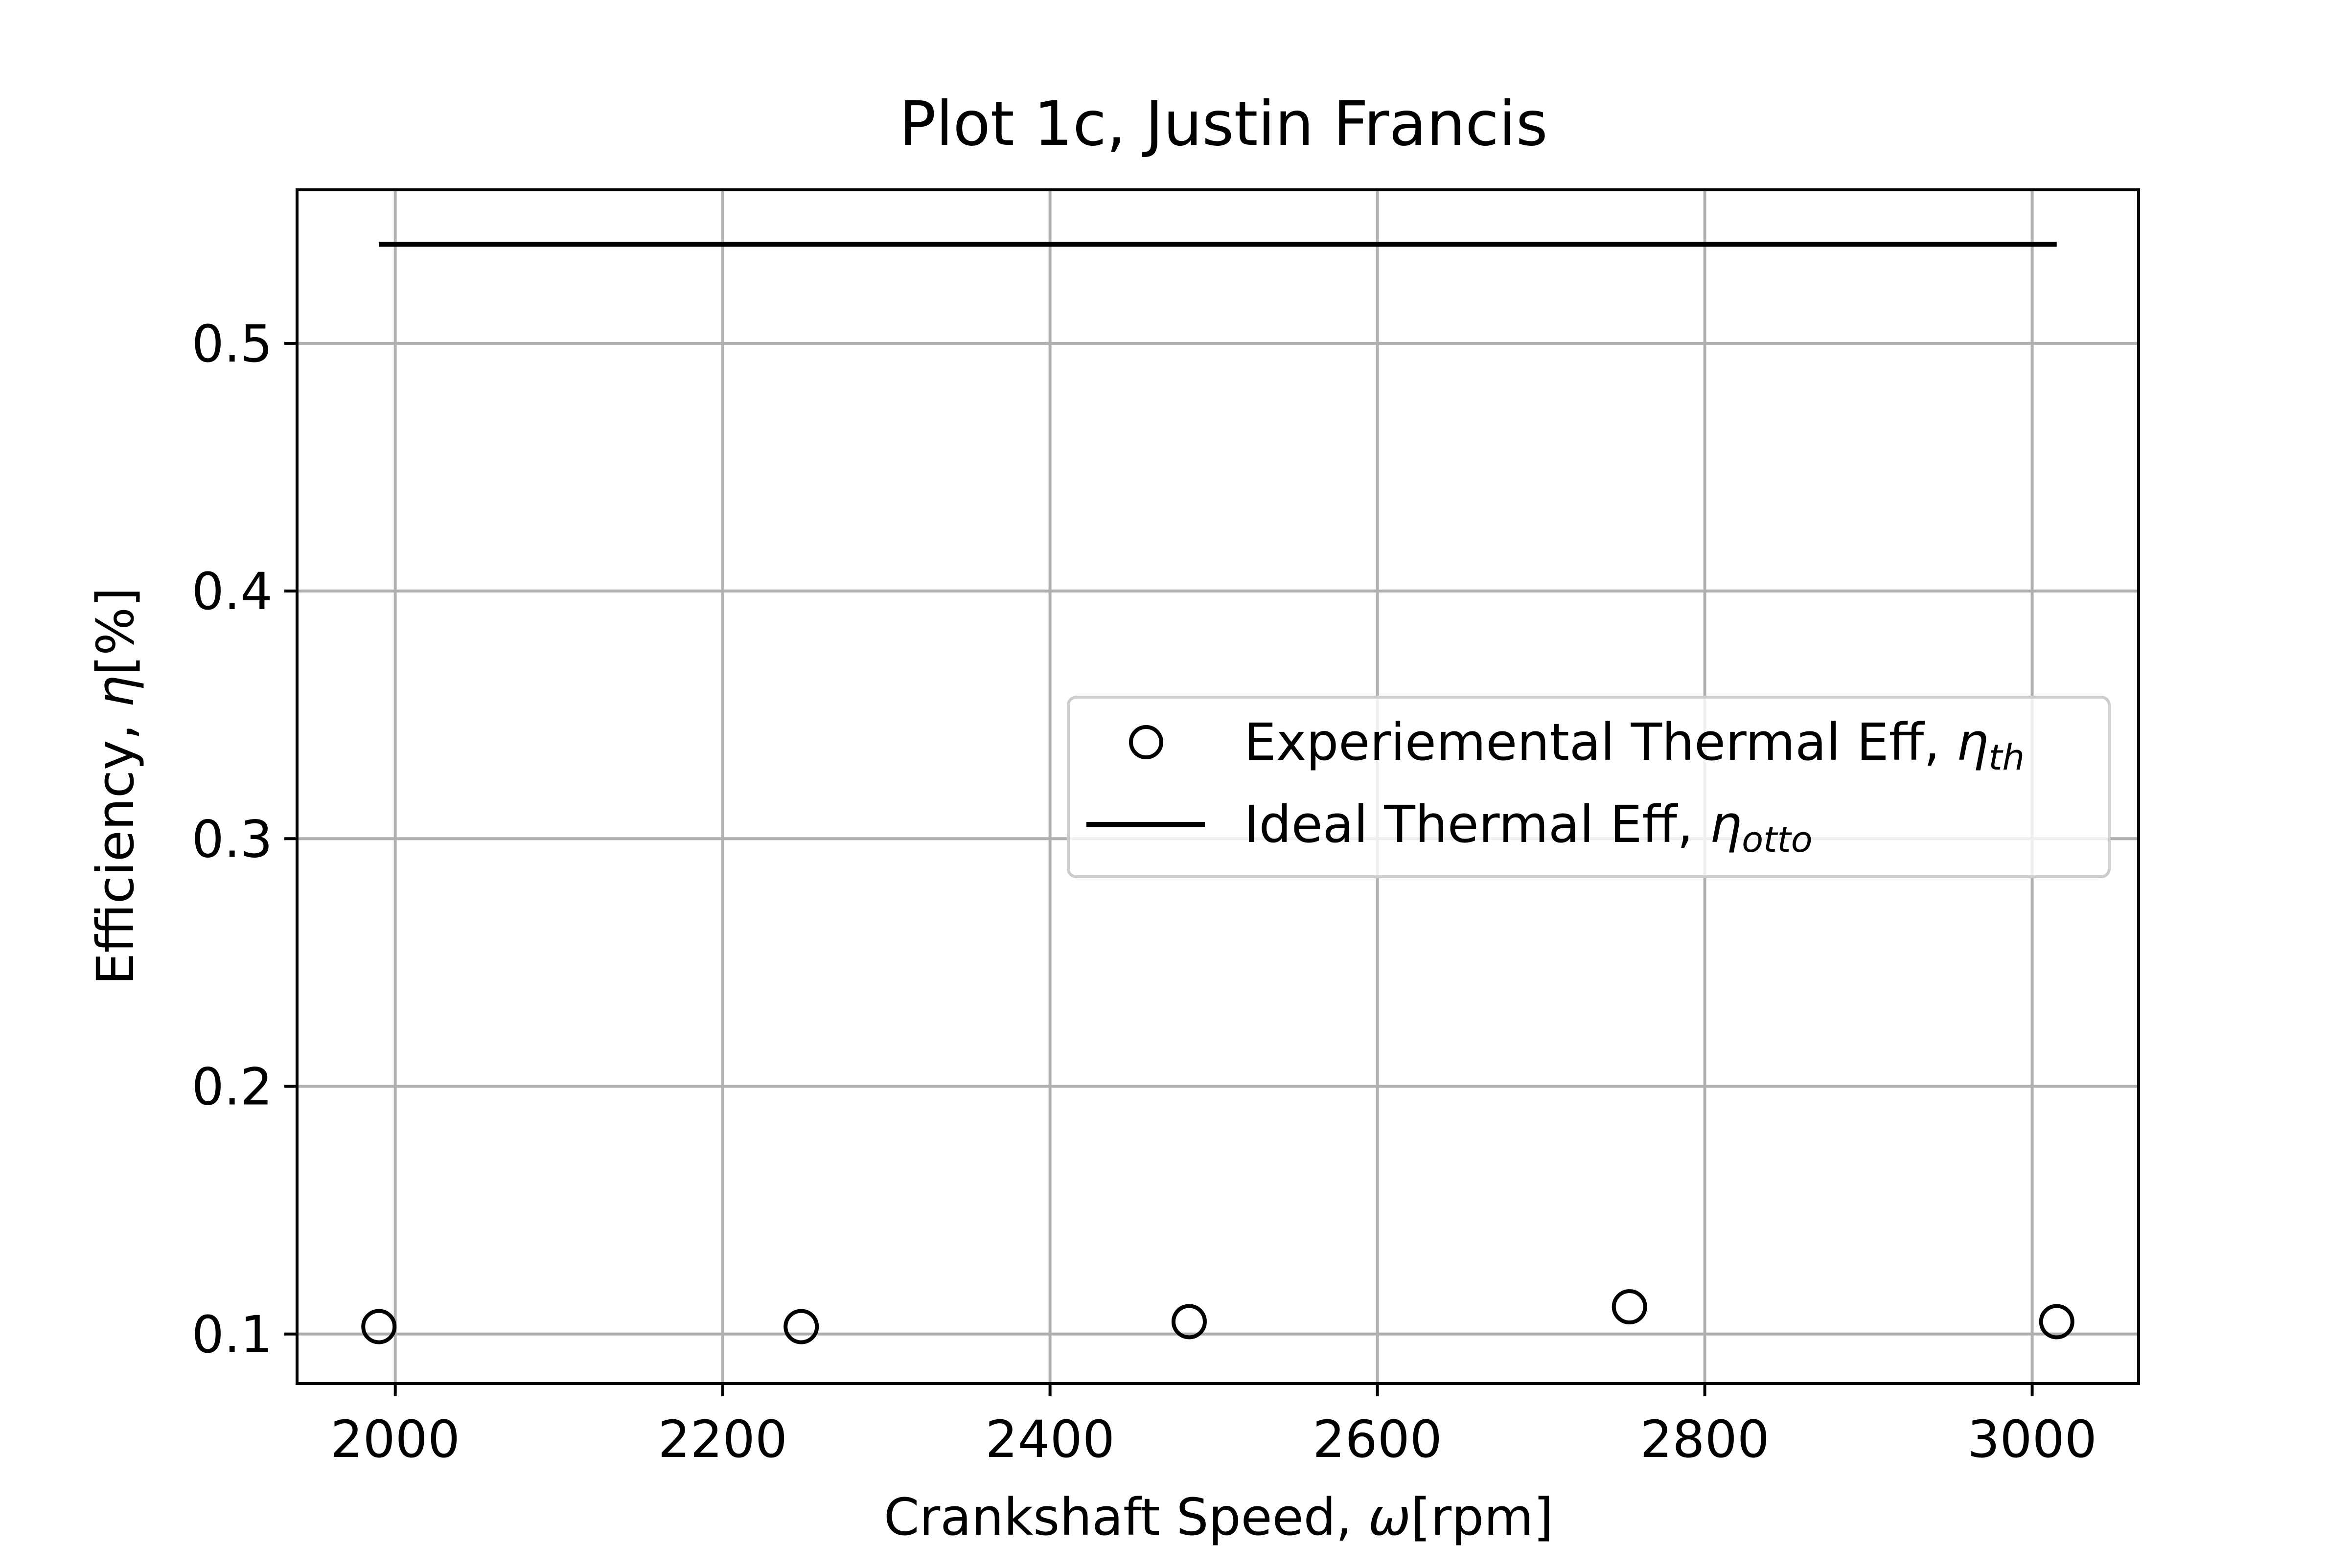 This screenshot has width=2349, height=1568. I want to click on x-axis-label: Crankshaft Speed, ω[rpm], so click(1219, 1517).